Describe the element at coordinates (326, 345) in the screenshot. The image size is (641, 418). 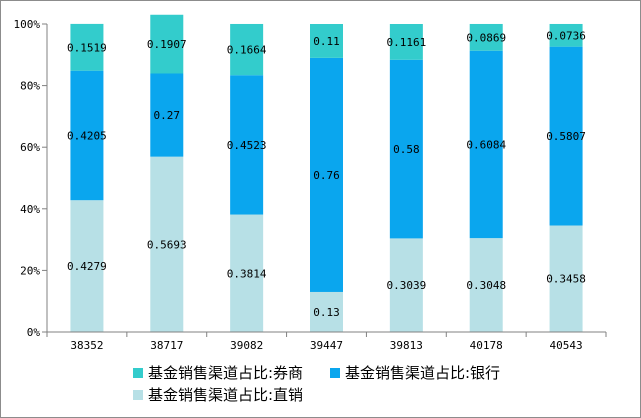
I see `x-tick-label: 39447` at that location.